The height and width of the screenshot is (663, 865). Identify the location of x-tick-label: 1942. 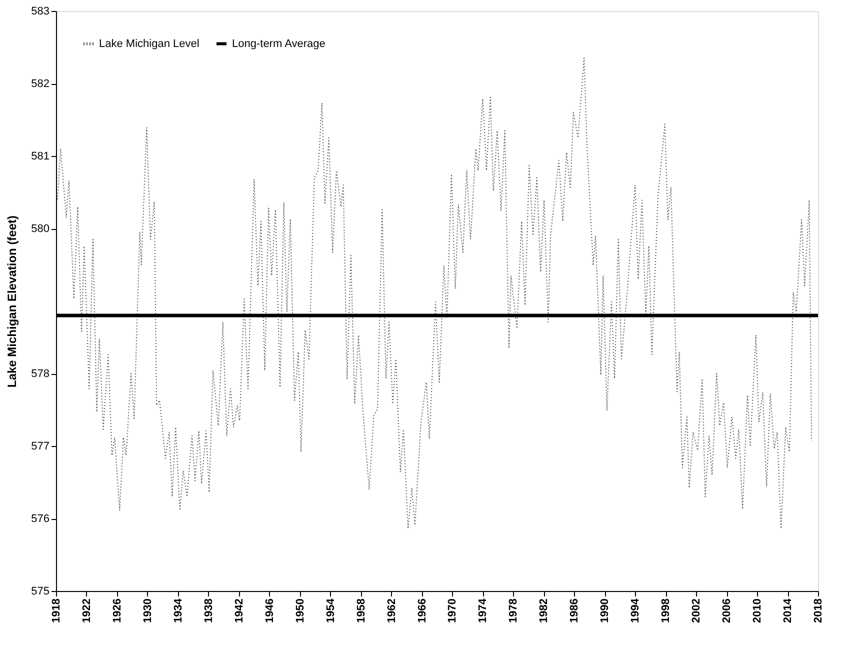
(239, 610).